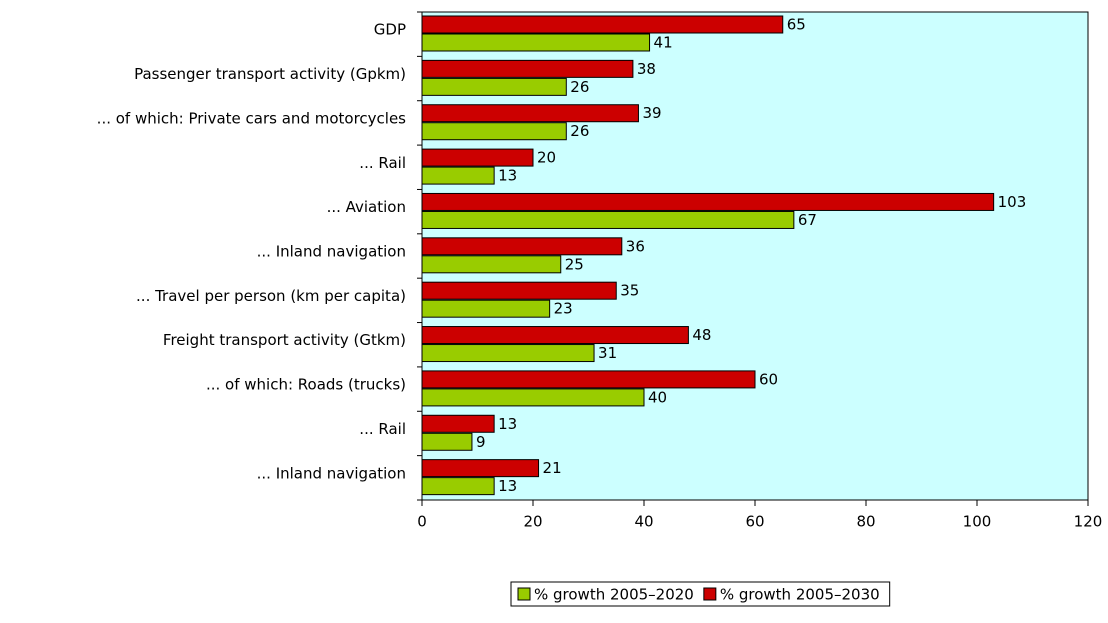  I want to click on y-tick-label: ... of which: Roads (trucks), so click(306, 385).